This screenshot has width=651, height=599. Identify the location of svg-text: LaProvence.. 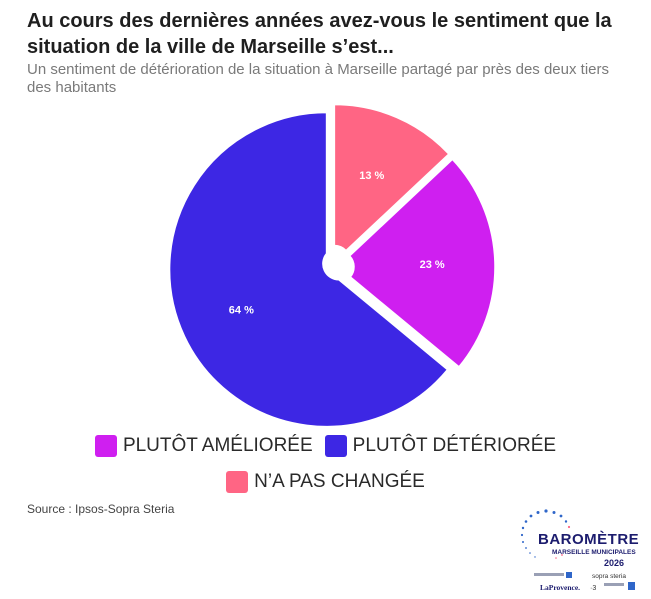
(560, 587).